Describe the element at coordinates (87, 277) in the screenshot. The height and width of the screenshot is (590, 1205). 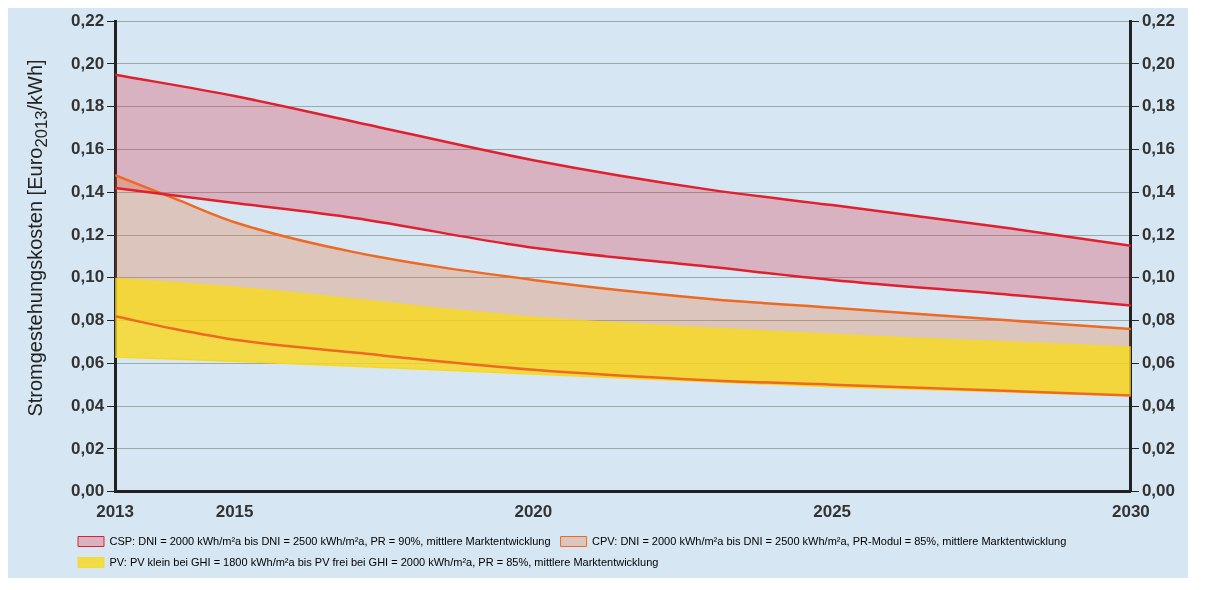
I see `y-tick-label: 0,10` at that location.